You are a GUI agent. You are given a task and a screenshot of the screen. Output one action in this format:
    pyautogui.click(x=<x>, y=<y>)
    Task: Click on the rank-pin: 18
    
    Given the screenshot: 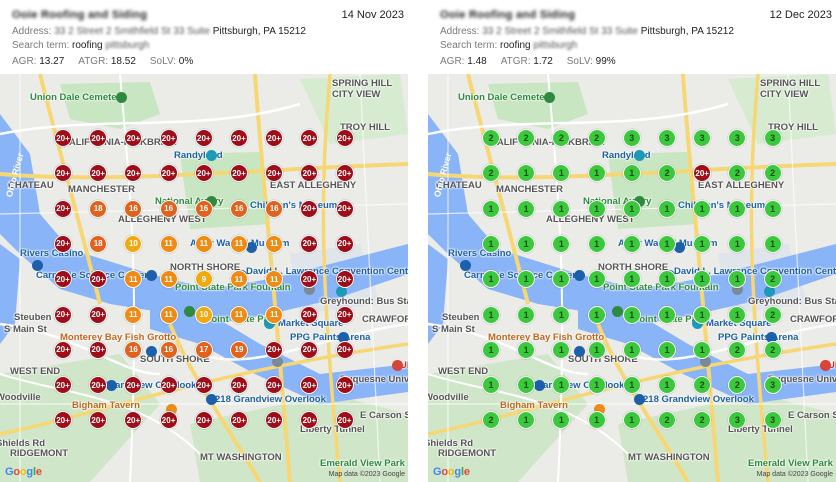 What is the action you would take?
    pyautogui.click(x=98, y=208)
    